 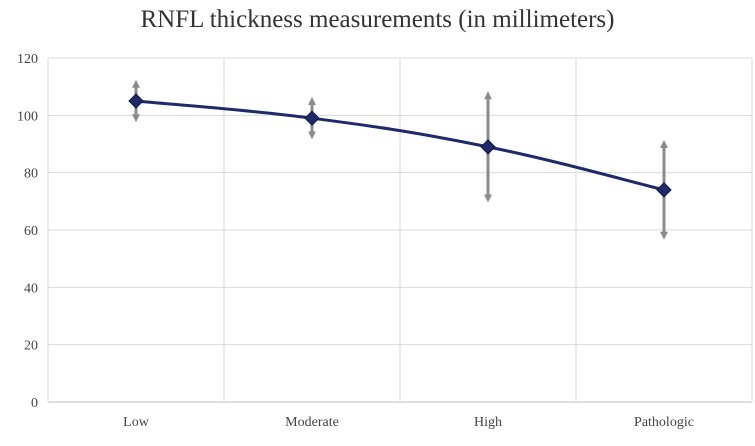 I want to click on x-tick-label: High, so click(x=488, y=422).